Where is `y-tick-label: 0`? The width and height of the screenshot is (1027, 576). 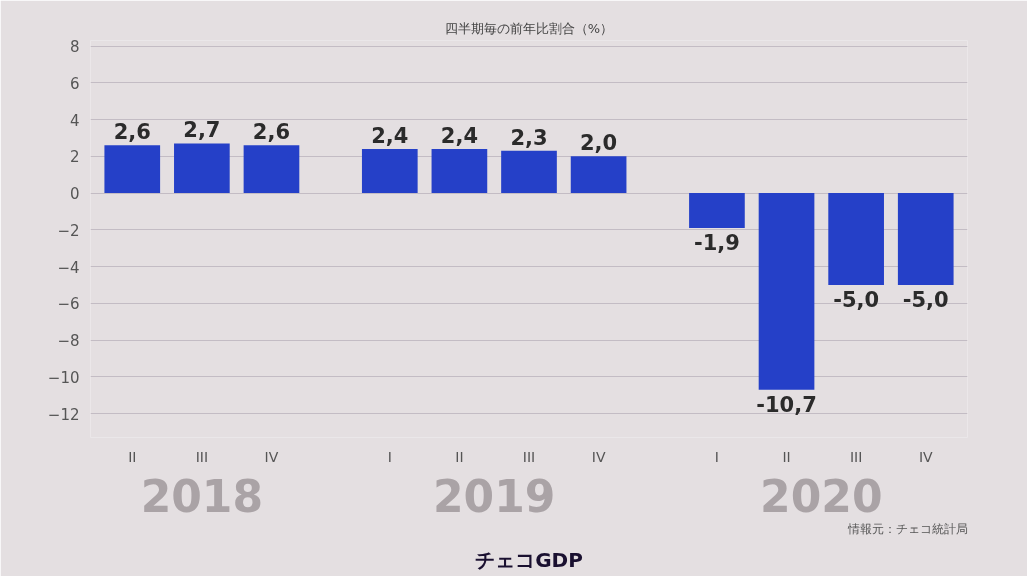 y-tick-label: 0 is located at coordinates (74, 194).